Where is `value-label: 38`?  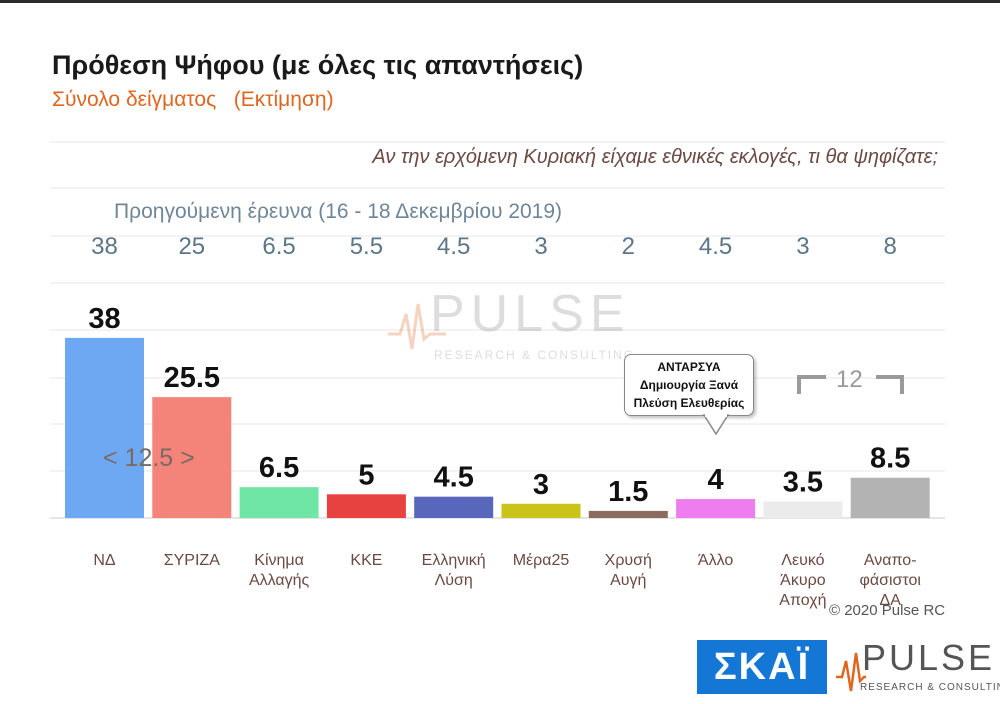 value-label: 38 is located at coordinates (104, 319).